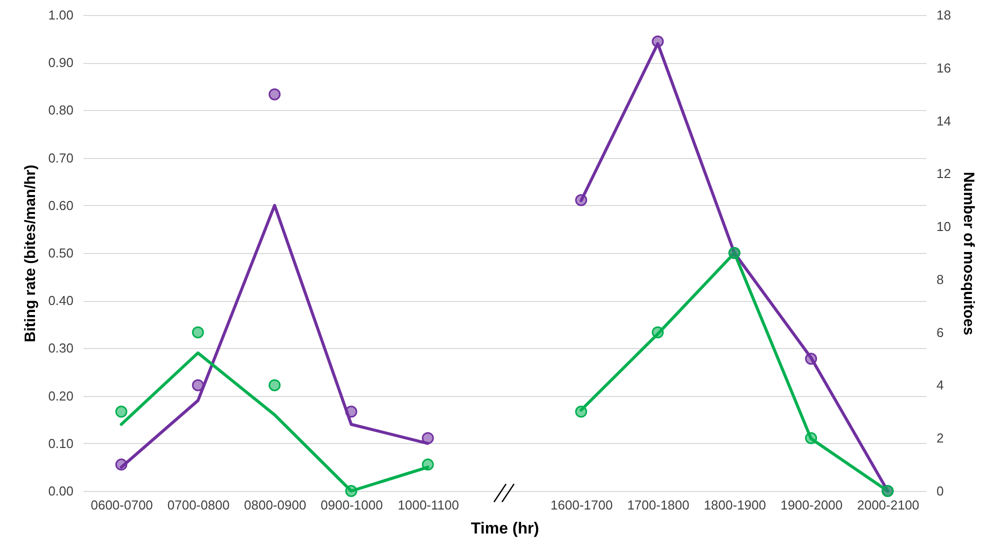  What do you see at coordinates (940, 438) in the screenshot?
I see `y2-tick-label: 2` at bounding box center [940, 438].